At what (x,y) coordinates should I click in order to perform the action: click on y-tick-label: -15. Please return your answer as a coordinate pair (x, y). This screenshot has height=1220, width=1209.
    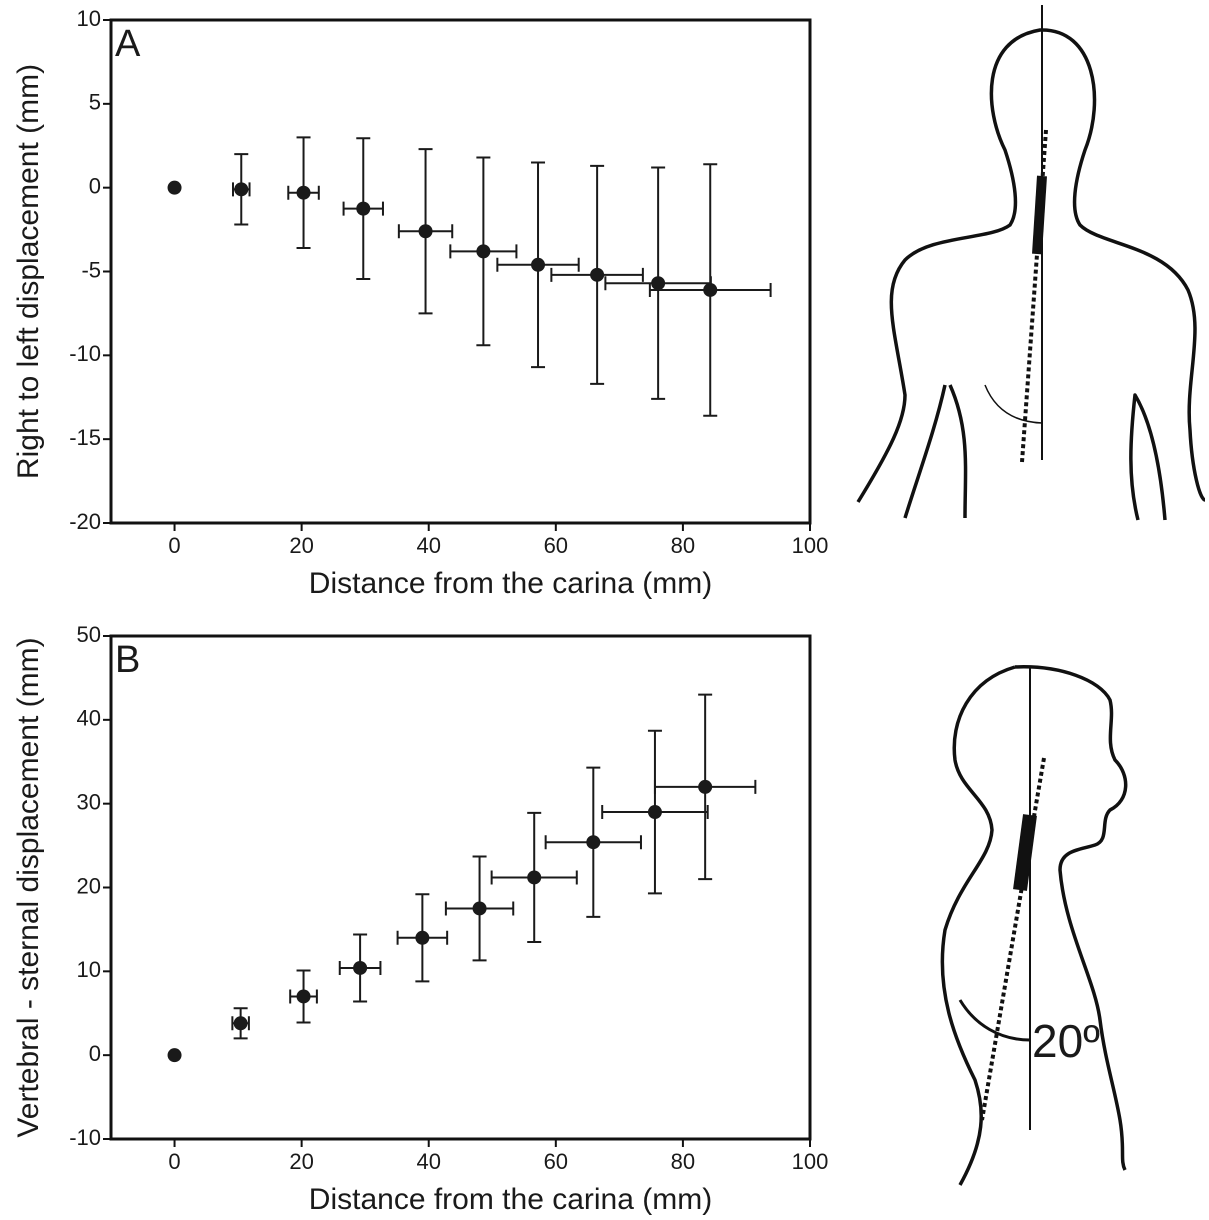
    Looking at the image, I should click on (85, 437).